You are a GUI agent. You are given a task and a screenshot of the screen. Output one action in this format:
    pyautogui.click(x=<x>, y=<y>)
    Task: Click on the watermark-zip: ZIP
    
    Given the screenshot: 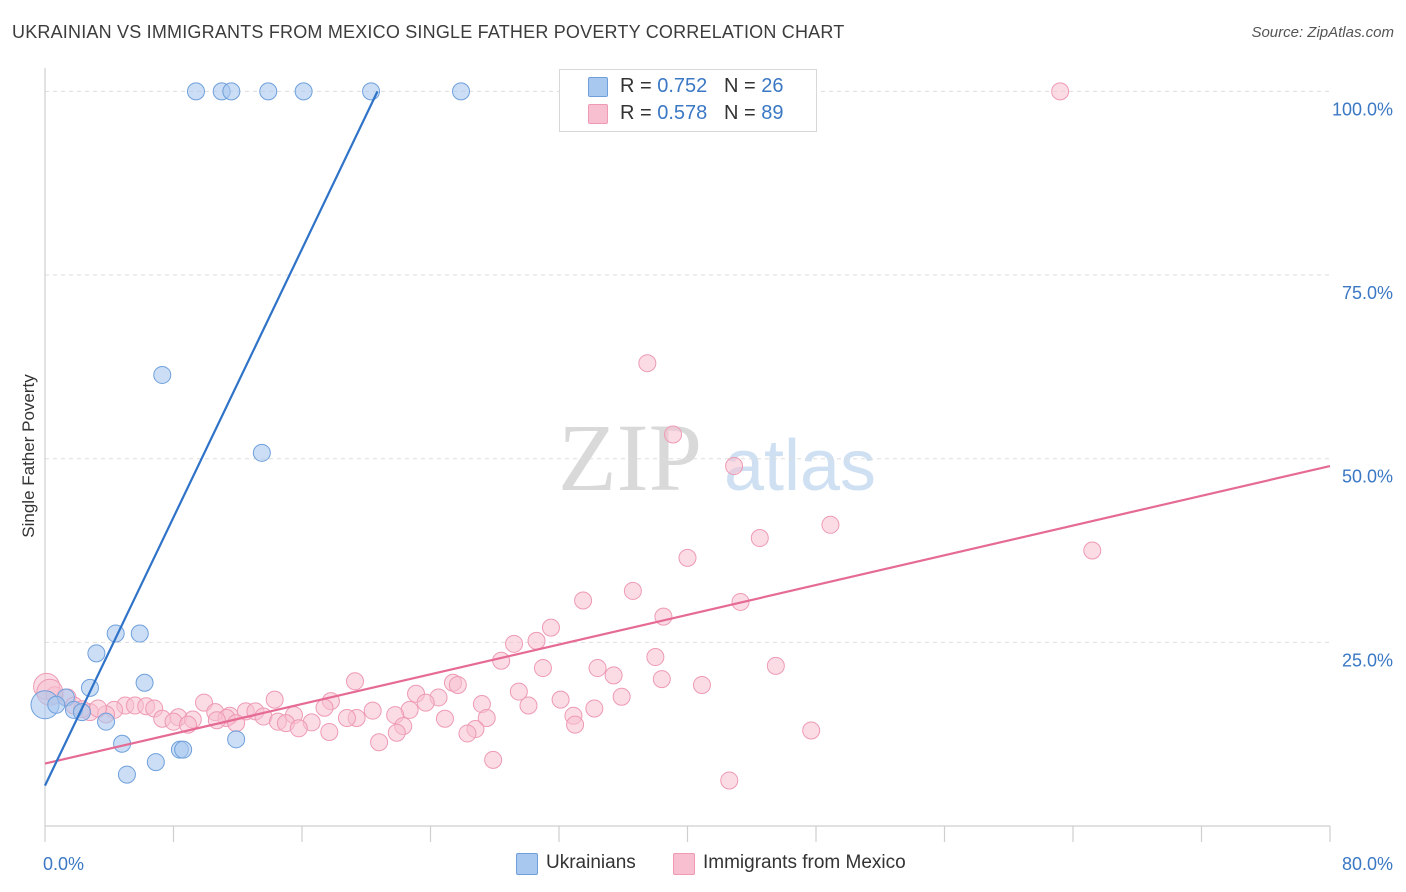 What is the action you would take?
    pyautogui.click(x=630, y=457)
    